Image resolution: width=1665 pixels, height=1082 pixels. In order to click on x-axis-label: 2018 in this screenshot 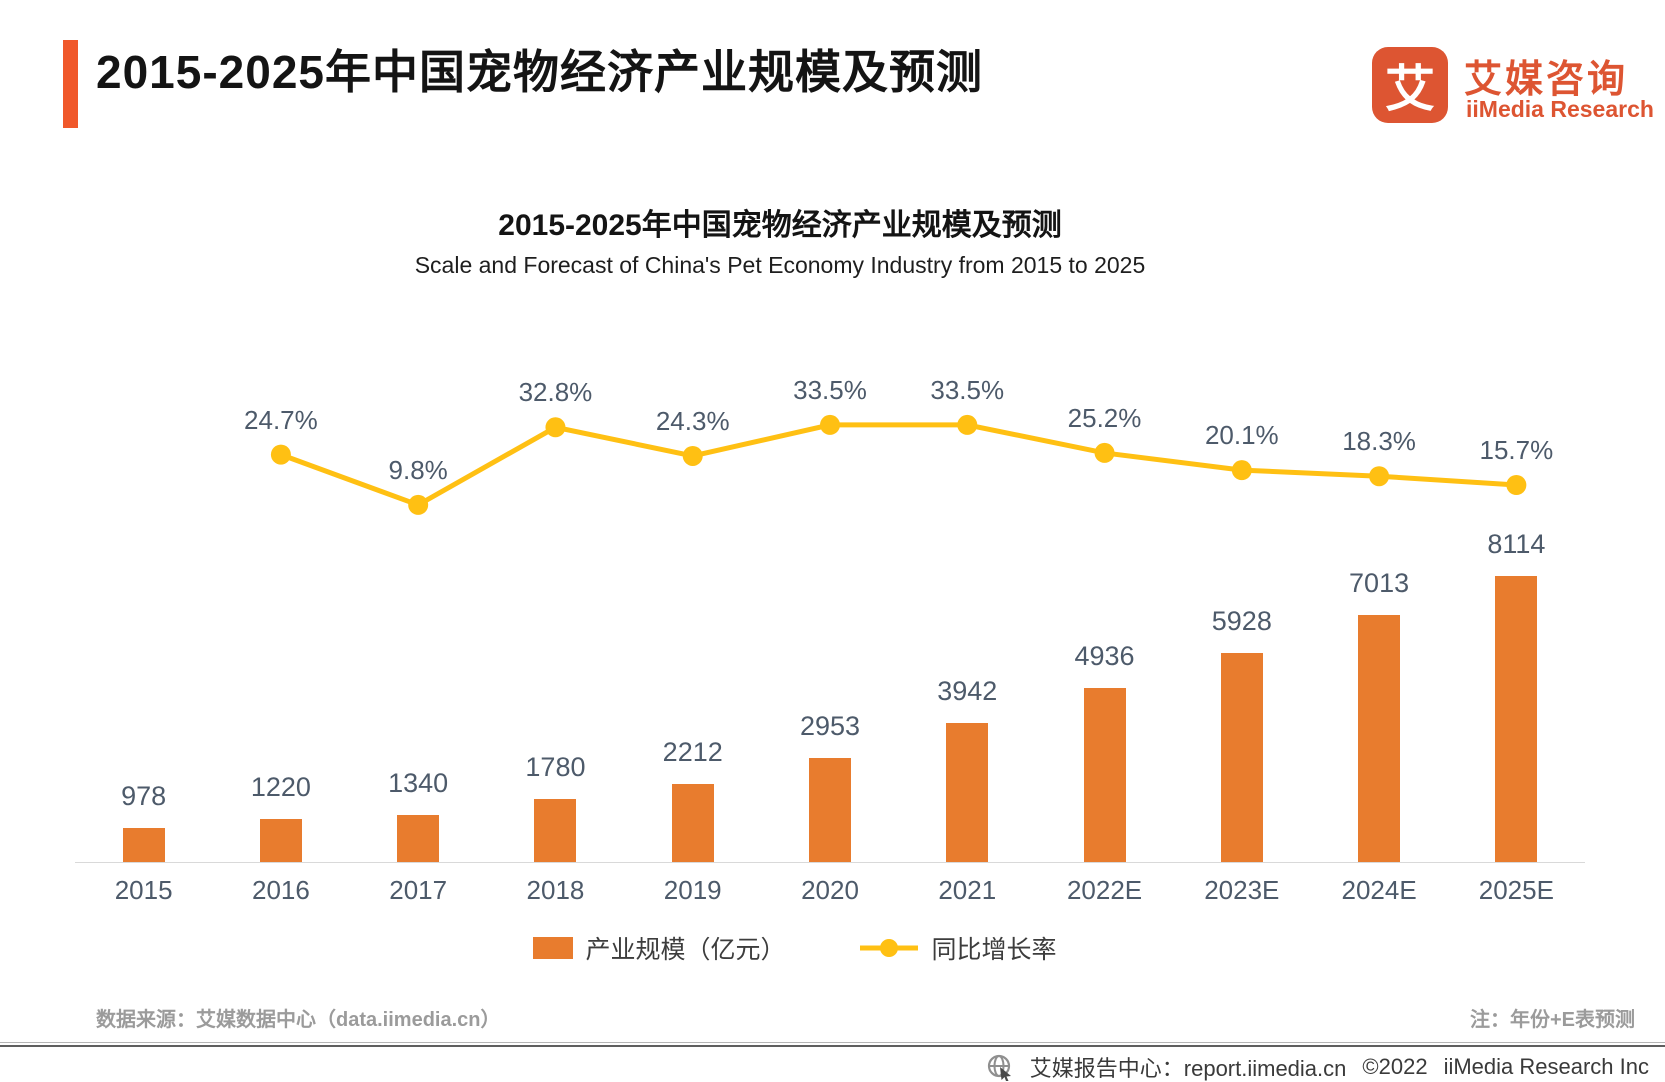, I will do `click(555, 890)`.